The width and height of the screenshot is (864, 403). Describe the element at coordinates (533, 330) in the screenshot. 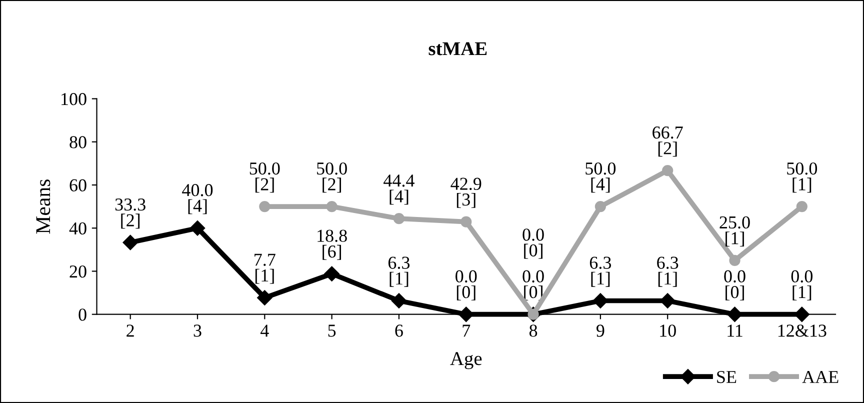

I see `x-tick-label: 8` at that location.